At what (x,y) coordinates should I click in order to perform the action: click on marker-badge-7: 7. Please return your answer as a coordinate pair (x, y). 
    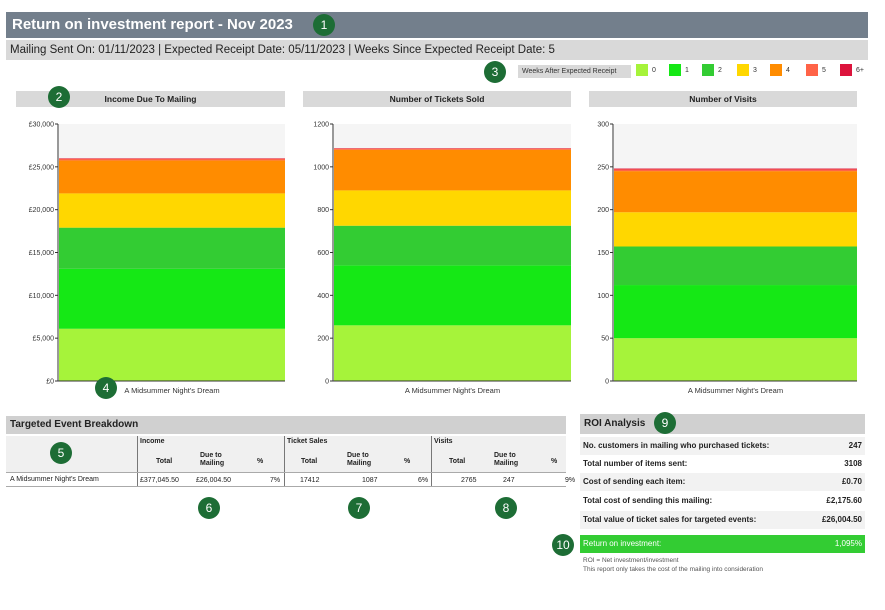
    Looking at the image, I should click on (359, 508).